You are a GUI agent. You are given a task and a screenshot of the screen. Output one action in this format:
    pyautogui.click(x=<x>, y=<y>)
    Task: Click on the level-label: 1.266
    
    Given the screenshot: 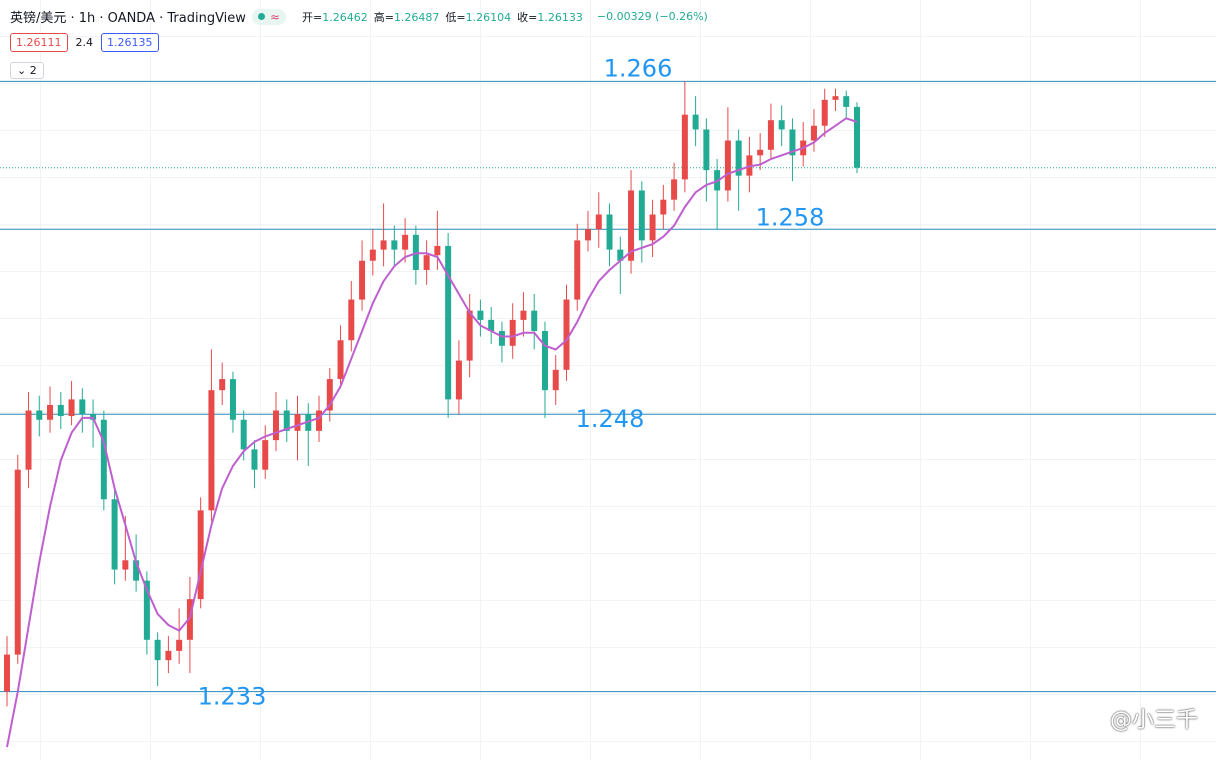 What is the action you would take?
    pyautogui.click(x=638, y=68)
    